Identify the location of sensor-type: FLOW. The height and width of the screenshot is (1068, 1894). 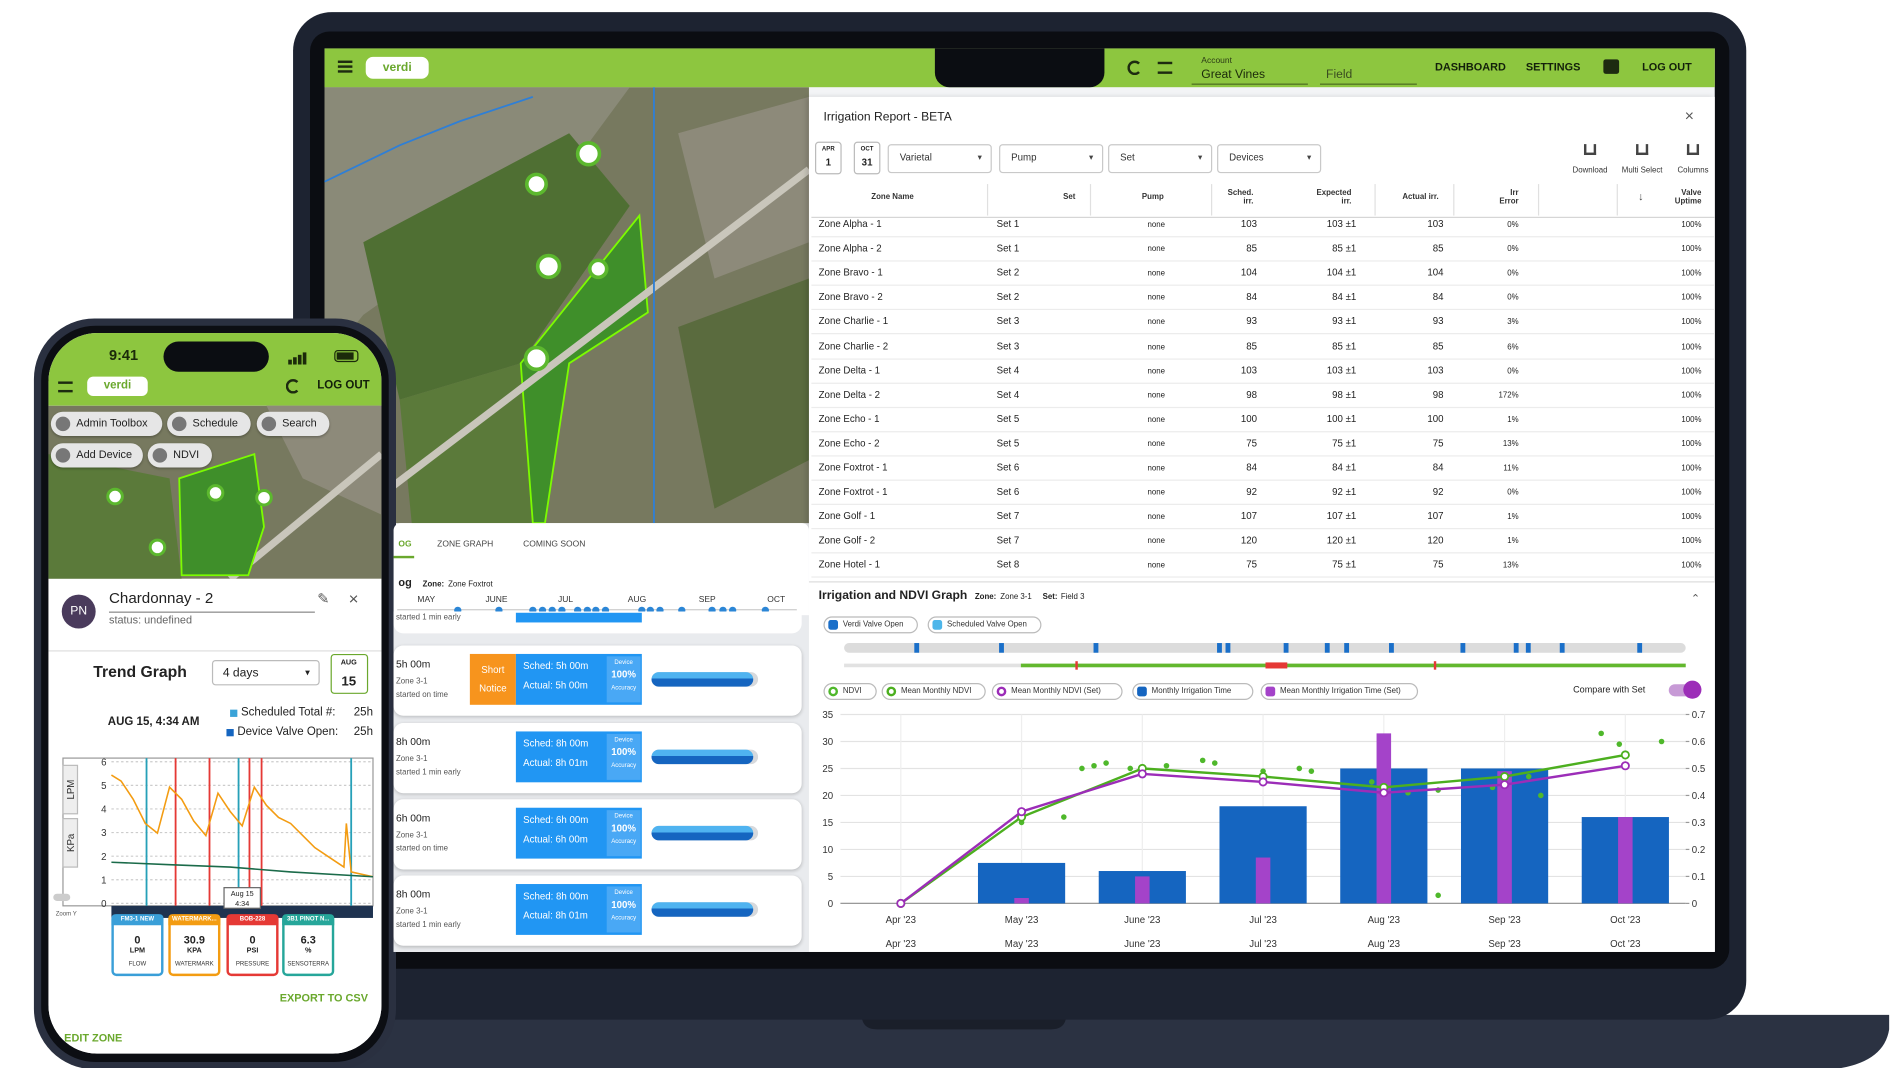
(137, 964).